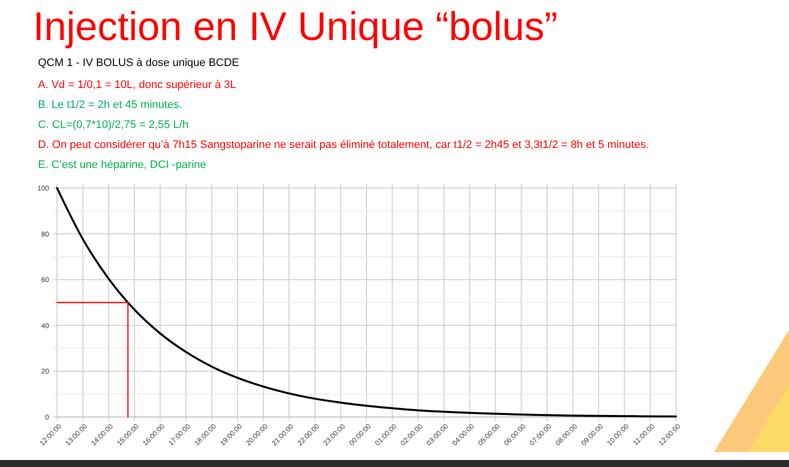  Describe the element at coordinates (110, 105) in the screenshot. I see `text: B. Le t1/2 = 2h et 45 minutes.` at that location.